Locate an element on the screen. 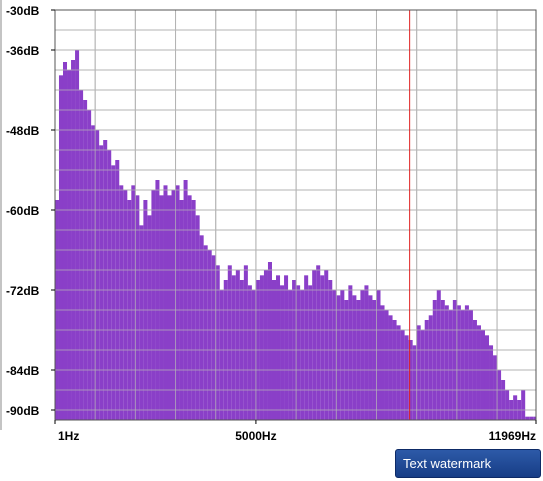 Image resolution: width=543 pixels, height=481 pixels. y-tick-label: -60dB is located at coordinates (23, 211).